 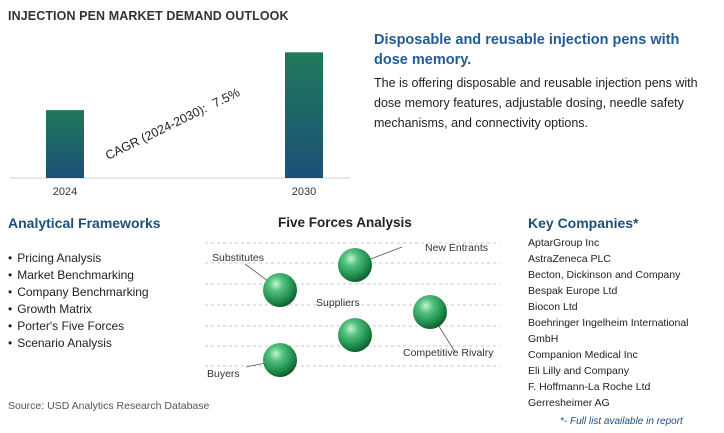 What do you see at coordinates (355, 335) in the screenshot?
I see `sphere-suppliers` at bounding box center [355, 335].